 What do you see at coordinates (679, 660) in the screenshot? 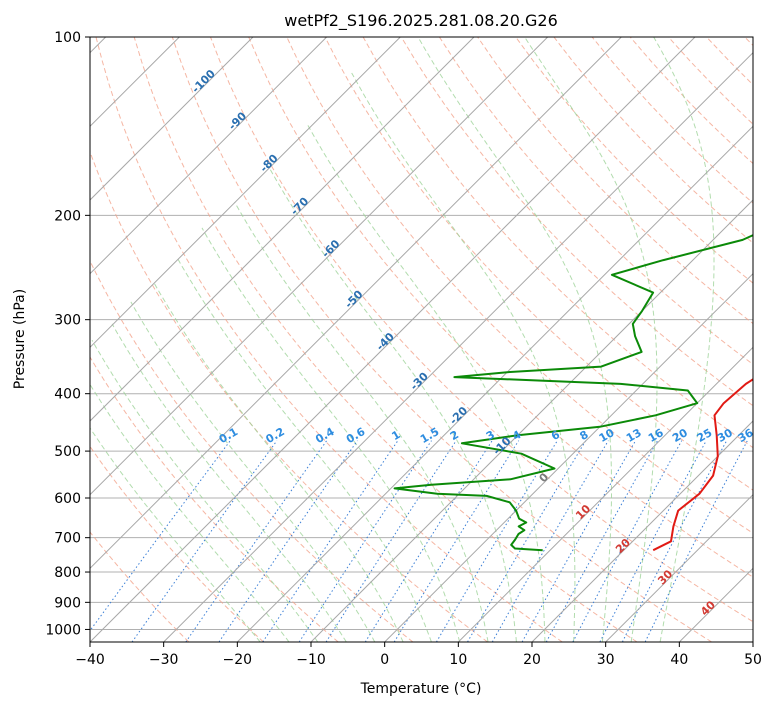
I see `x-tick-label: 40` at bounding box center [679, 660].